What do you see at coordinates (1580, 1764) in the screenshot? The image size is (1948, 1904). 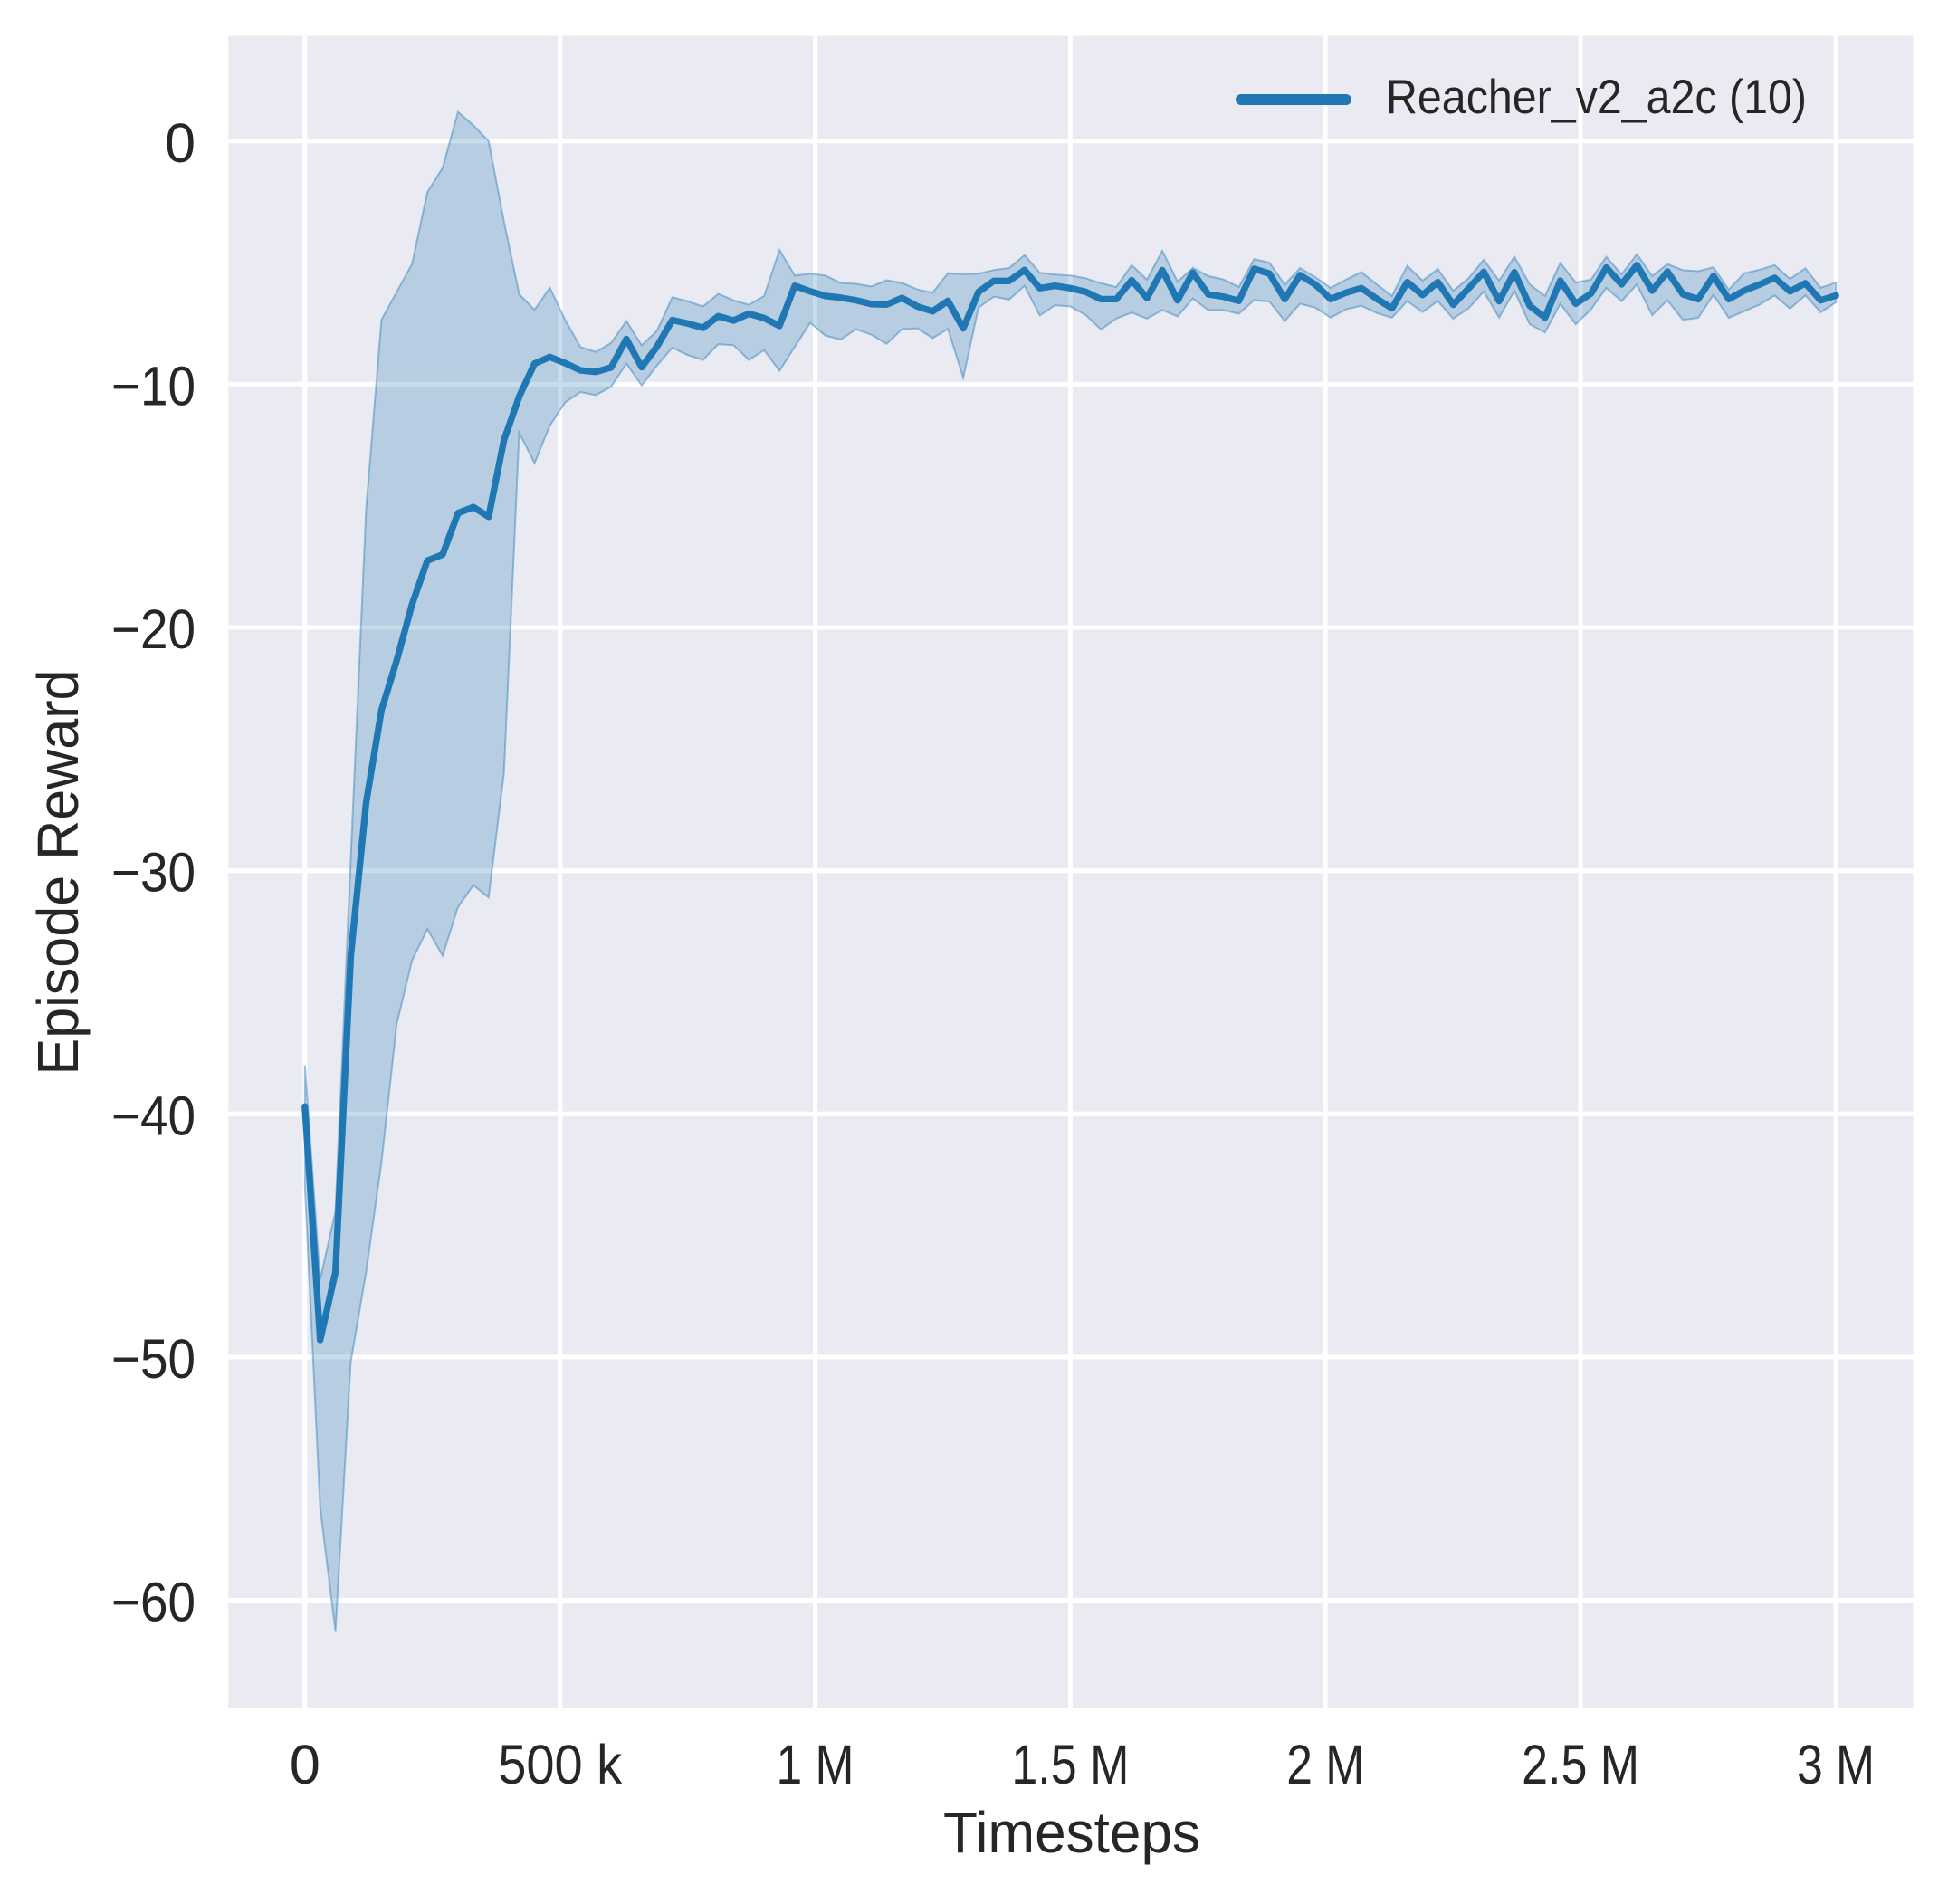 I see `svg-text: 2.5 M` at bounding box center [1580, 1764].